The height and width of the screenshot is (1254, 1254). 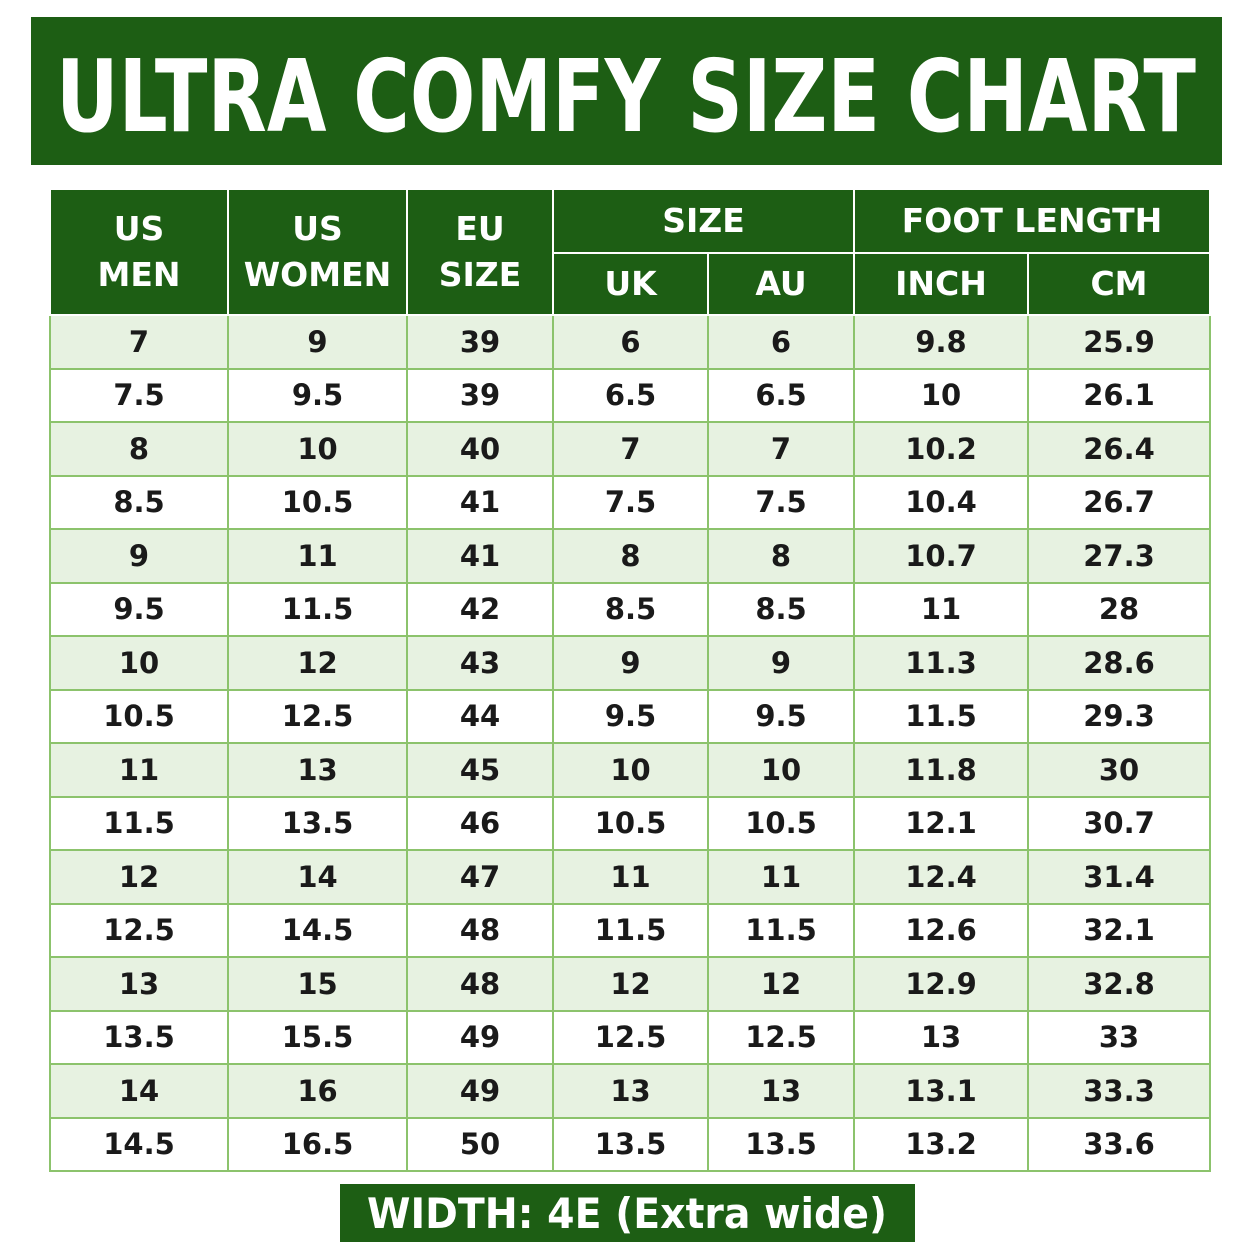 I want to click on table-cell: 27.3, so click(x=1119, y=556).